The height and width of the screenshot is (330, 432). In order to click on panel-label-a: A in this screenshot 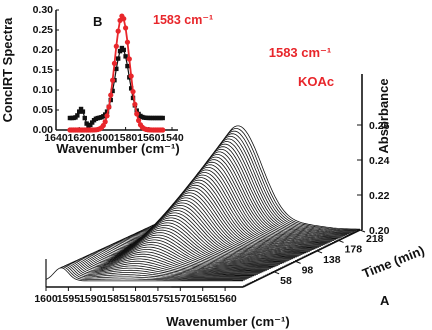, I will do `click(385, 300)`.